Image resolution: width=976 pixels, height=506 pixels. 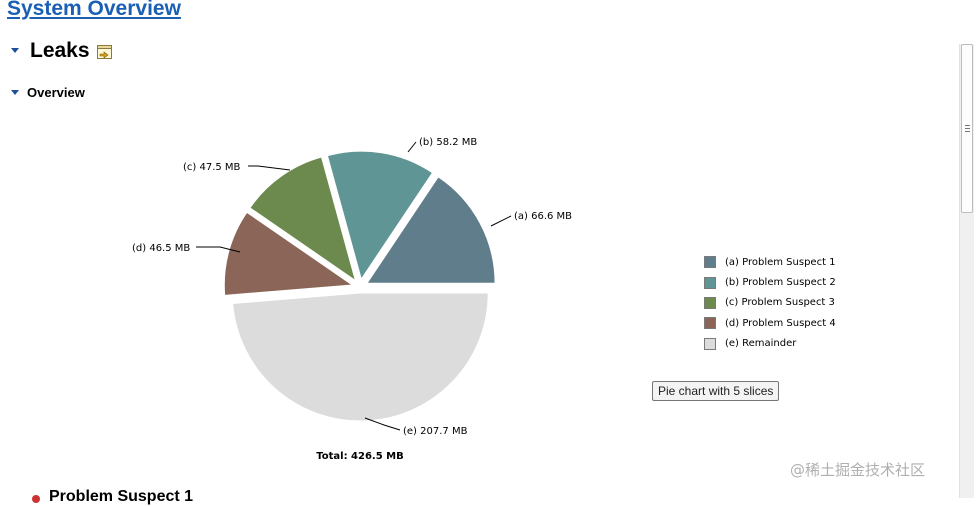 What do you see at coordinates (36, 499) in the screenshot?
I see `error-dot-icon` at bounding box center [36, 499].